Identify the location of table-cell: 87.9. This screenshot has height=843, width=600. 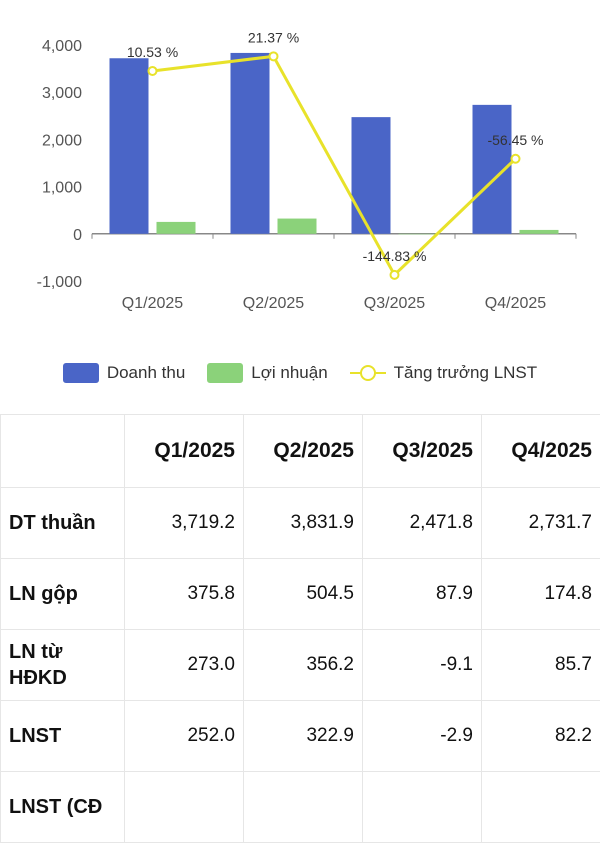
(422, 594).